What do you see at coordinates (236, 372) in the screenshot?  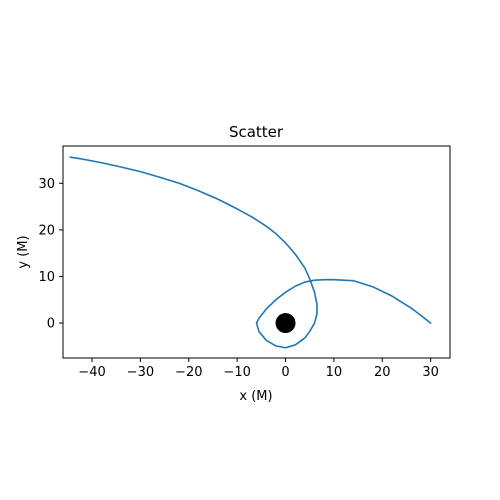 I see `x-tick-label: −10` at bounding box center [236, 372].